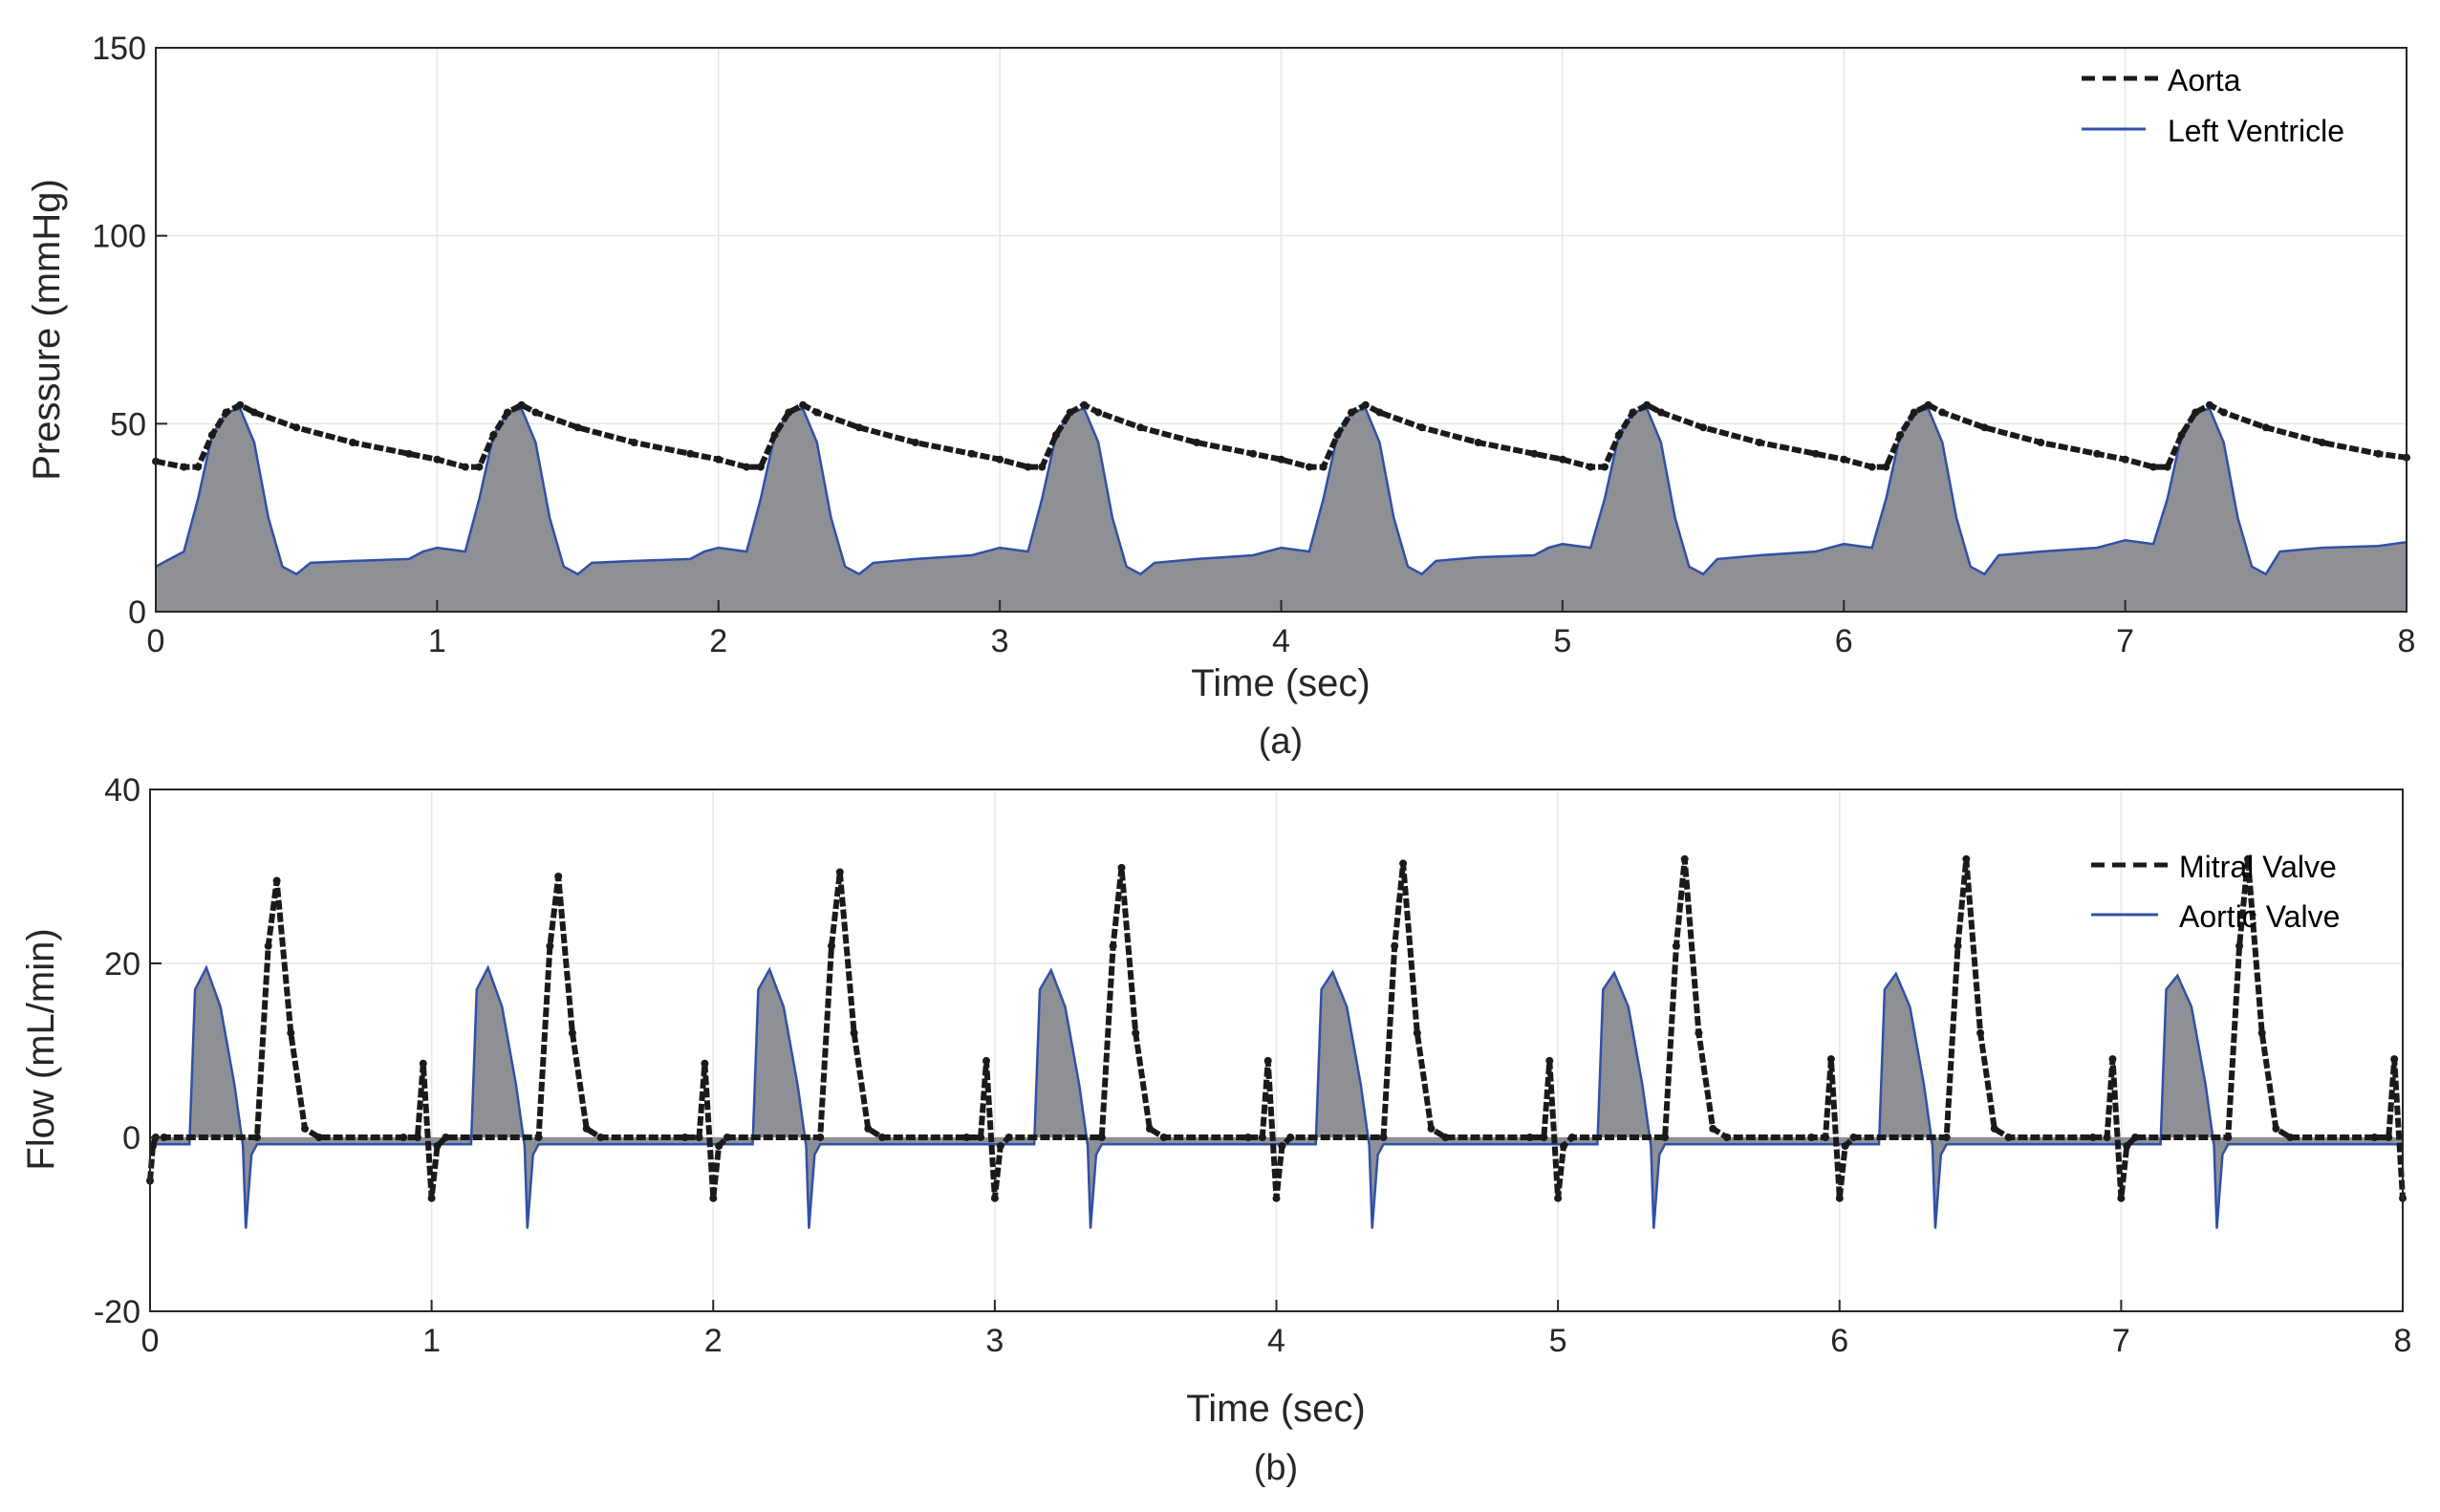 The height and width of the screenshot is (1512, 2440). Describe the element at coordinates (1276, 1409) in the screenshot. I see `x-axis-label-b: Time (sec)` at that location.